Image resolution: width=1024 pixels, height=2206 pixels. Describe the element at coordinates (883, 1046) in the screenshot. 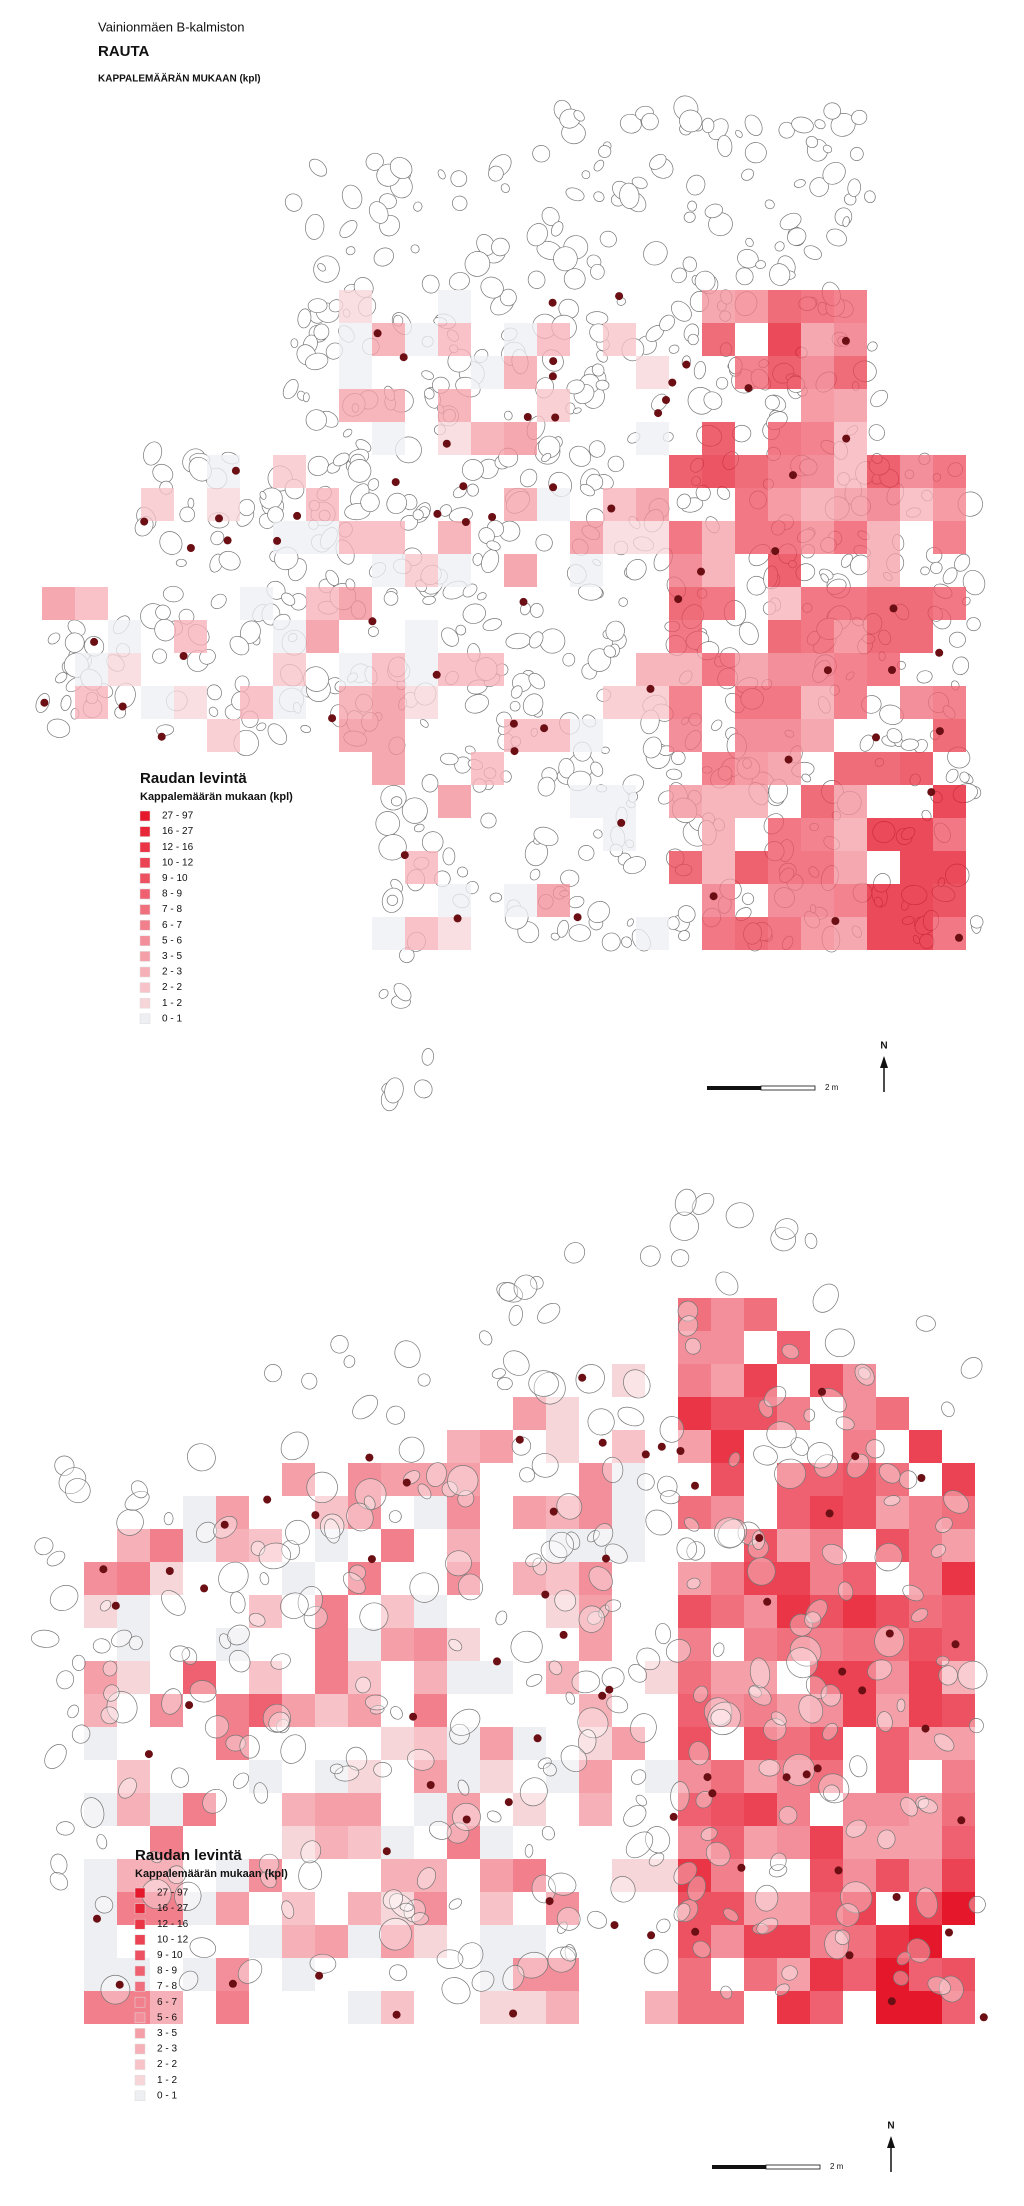

I see `north-label: N` at that location.